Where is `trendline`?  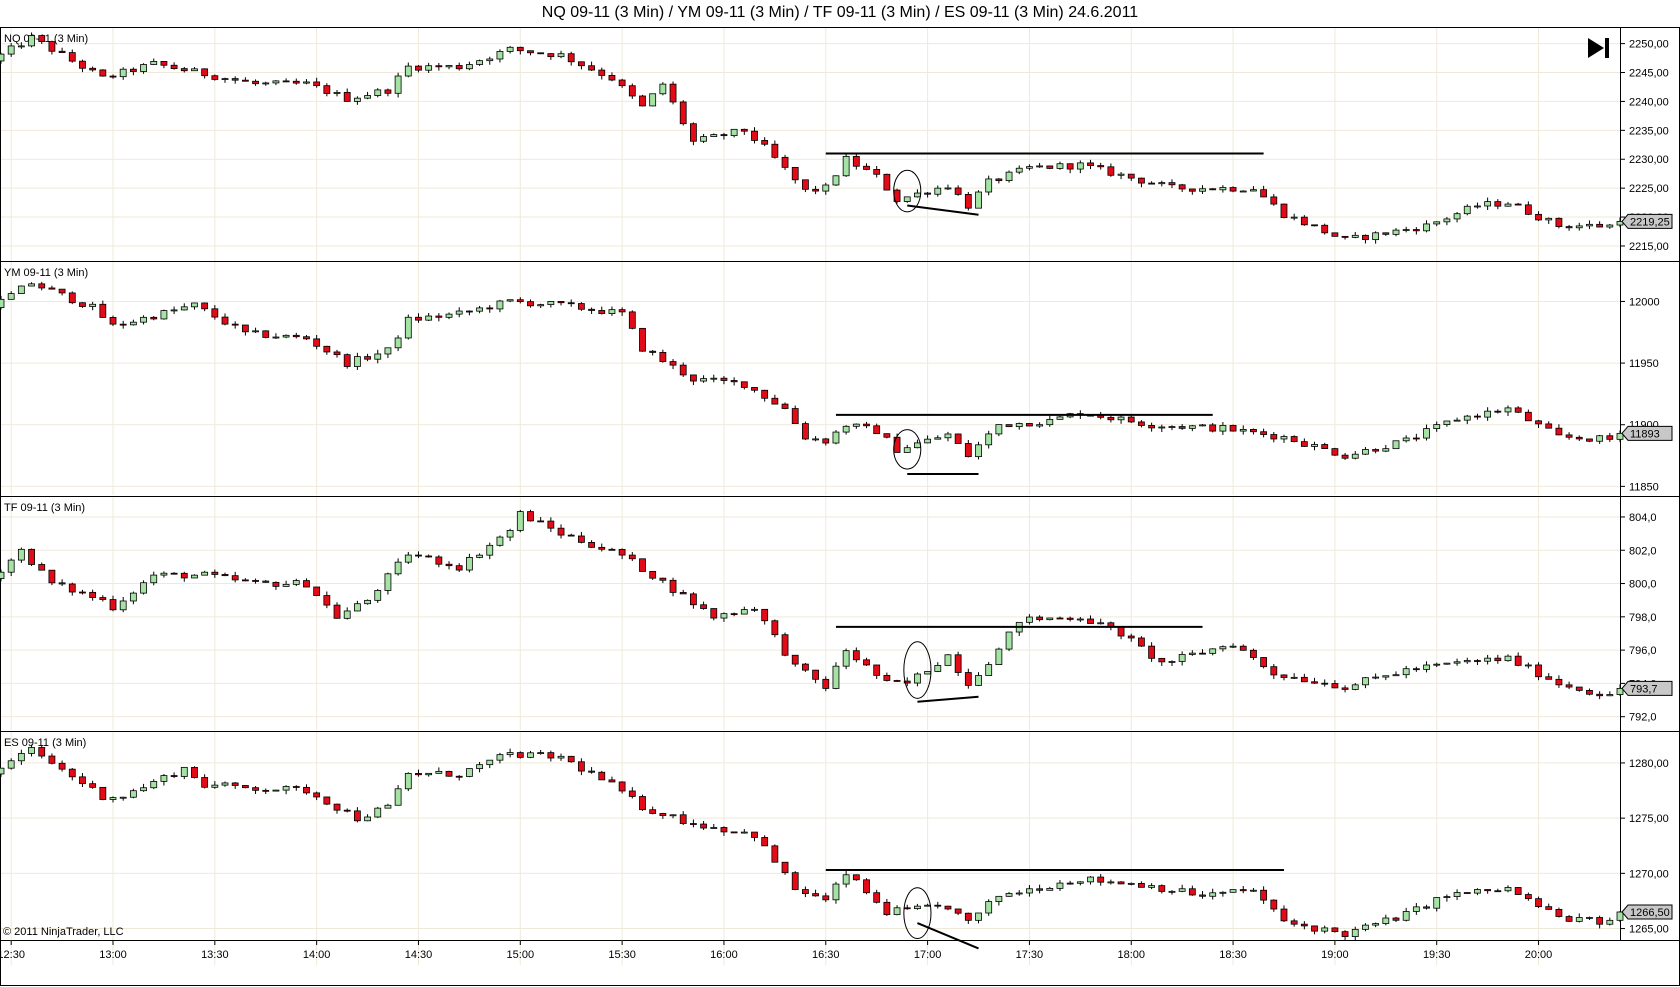
trendline is located at coordinates (948, 699).